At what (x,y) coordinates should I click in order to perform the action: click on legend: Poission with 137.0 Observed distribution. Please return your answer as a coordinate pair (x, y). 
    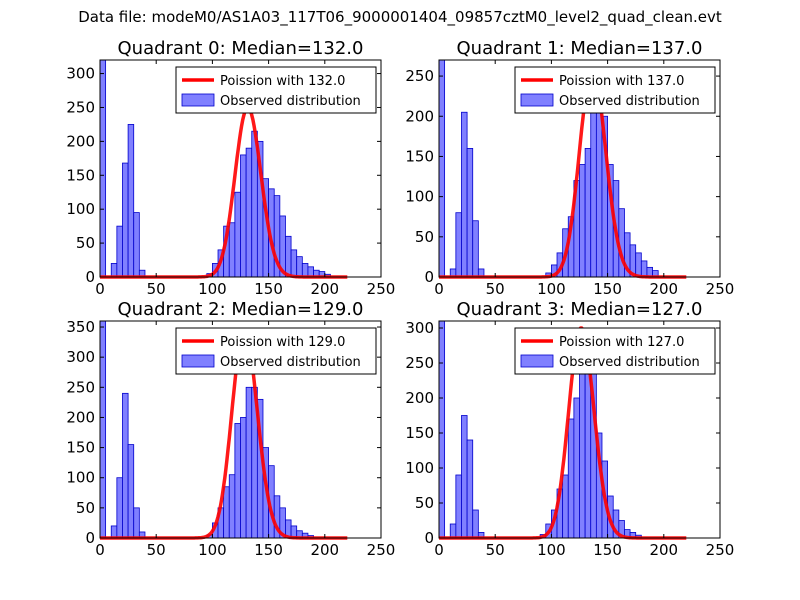
    Looking at the image, I should click on (615, 90).